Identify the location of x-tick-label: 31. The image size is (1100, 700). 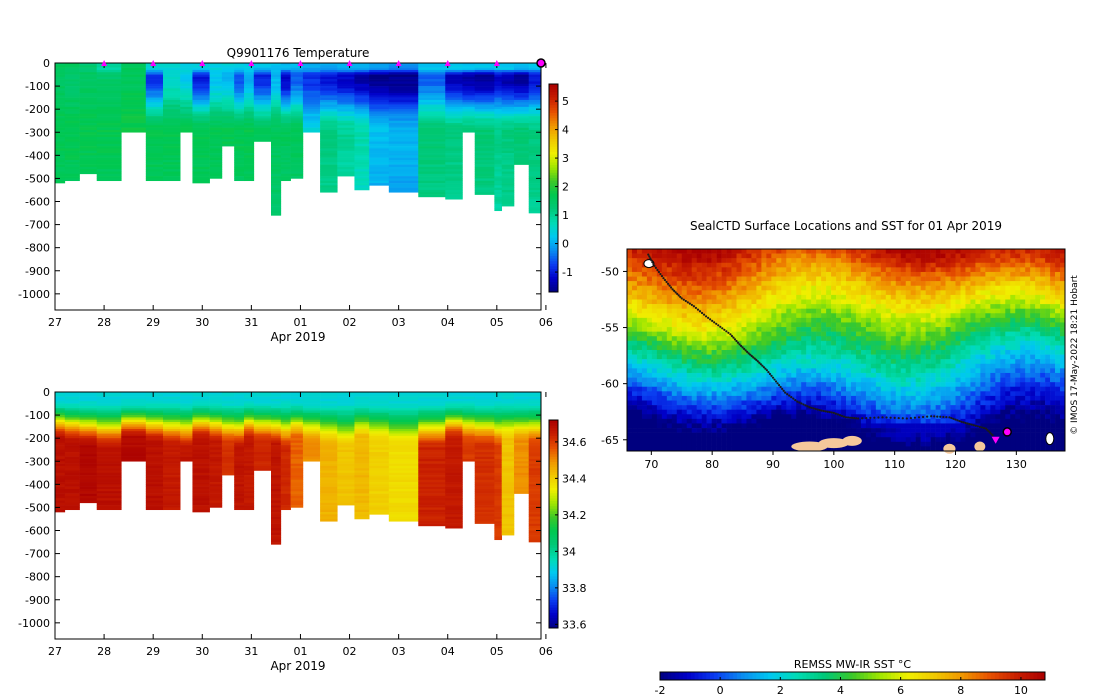
(251, 322).